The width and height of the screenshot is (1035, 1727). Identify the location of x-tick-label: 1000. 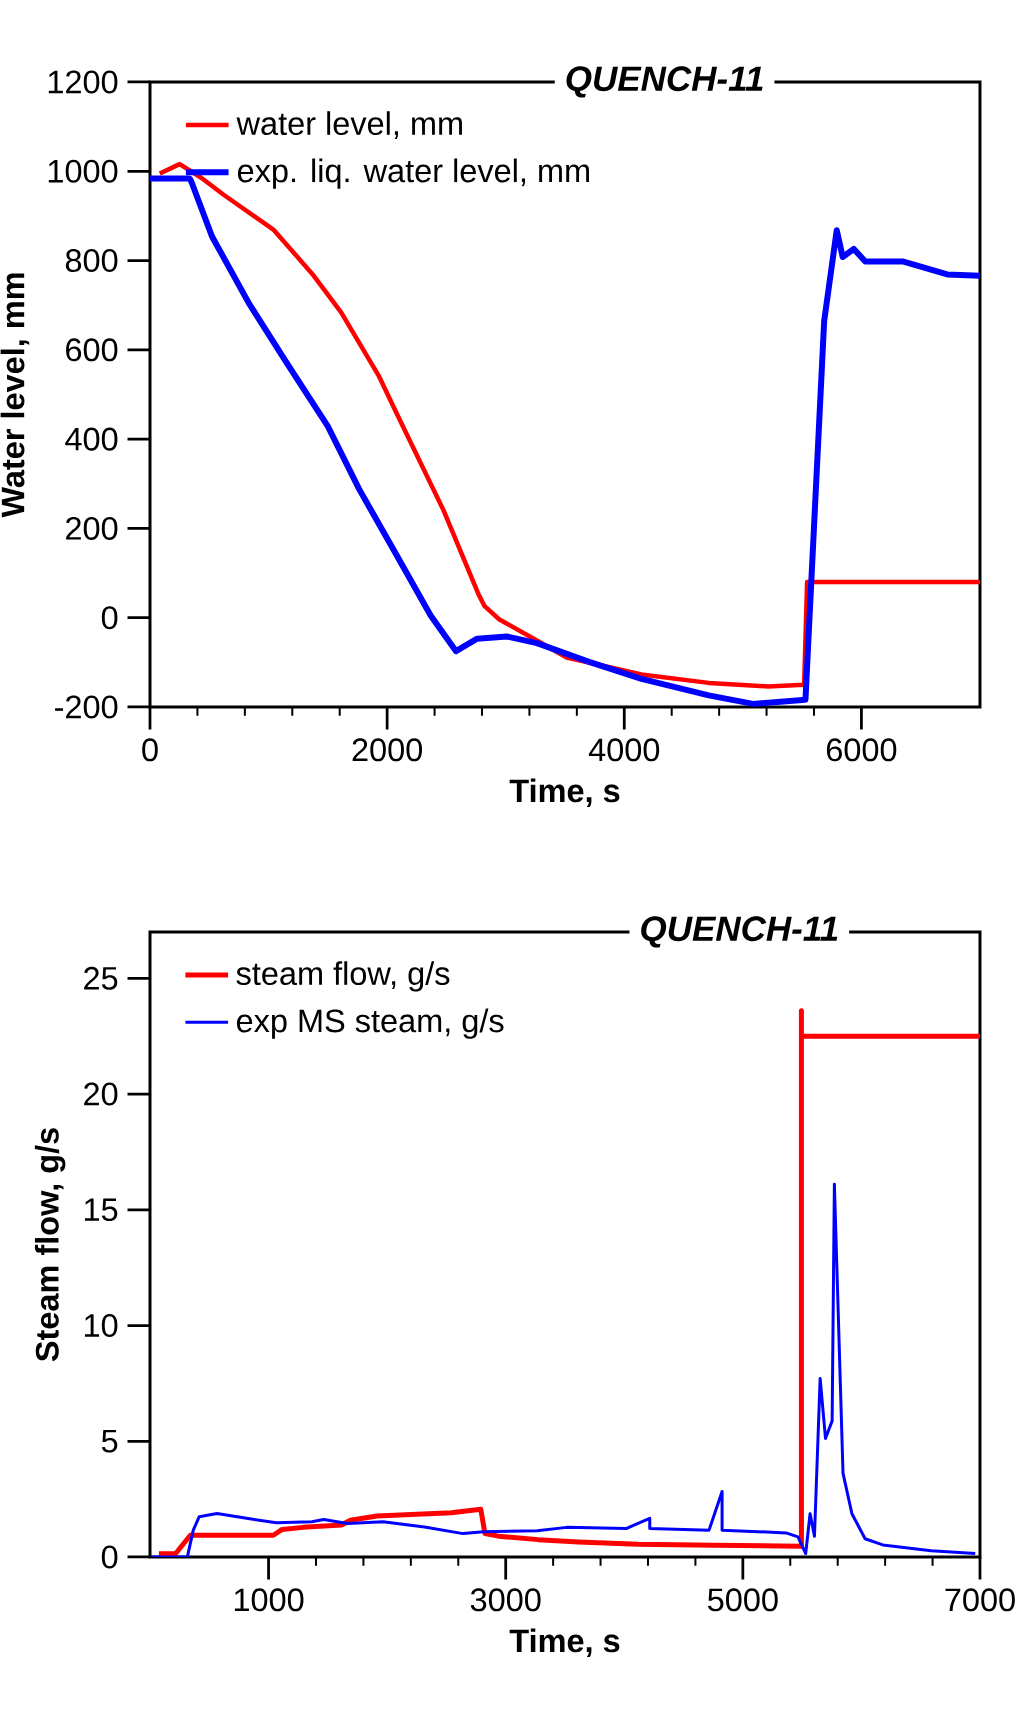
(269, 1600).